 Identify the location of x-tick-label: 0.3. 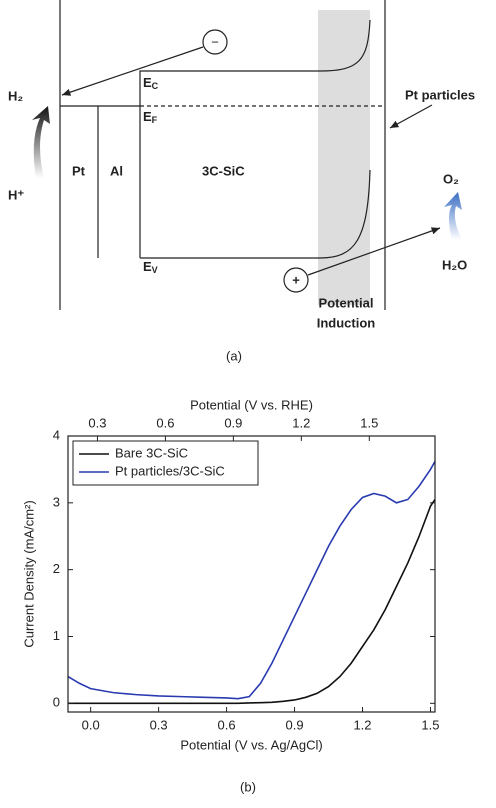
(159, 724).